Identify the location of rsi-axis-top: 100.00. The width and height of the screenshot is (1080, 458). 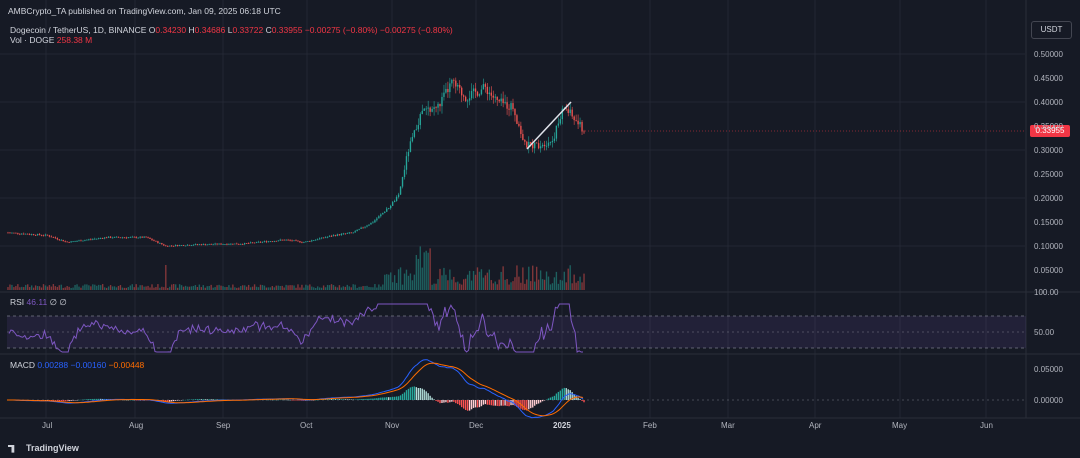
(1046, 292).